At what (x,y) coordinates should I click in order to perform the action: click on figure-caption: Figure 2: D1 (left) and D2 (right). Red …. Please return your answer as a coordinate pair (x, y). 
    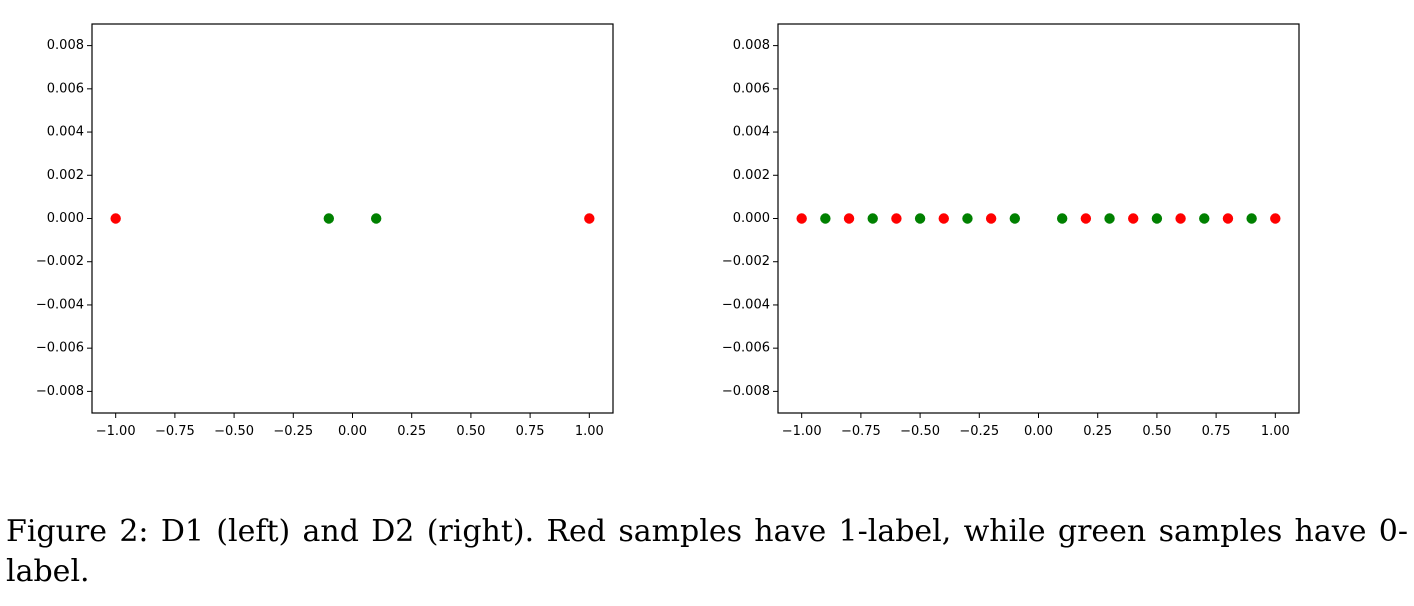
    Looking at the image, I should click on (707, 552).